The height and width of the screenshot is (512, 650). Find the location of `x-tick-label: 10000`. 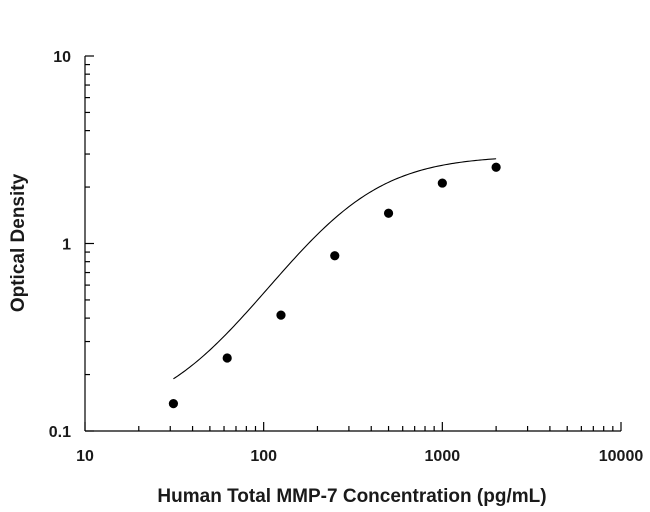

x-tick-label: 10000 is located at coordinates (621, 456).